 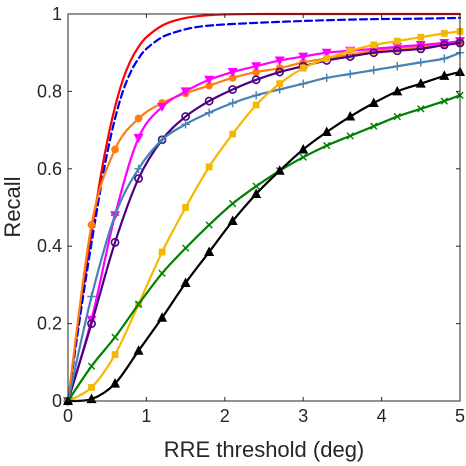 I want to click on y-tick-label: 0.6, so click(x=49, y=169).